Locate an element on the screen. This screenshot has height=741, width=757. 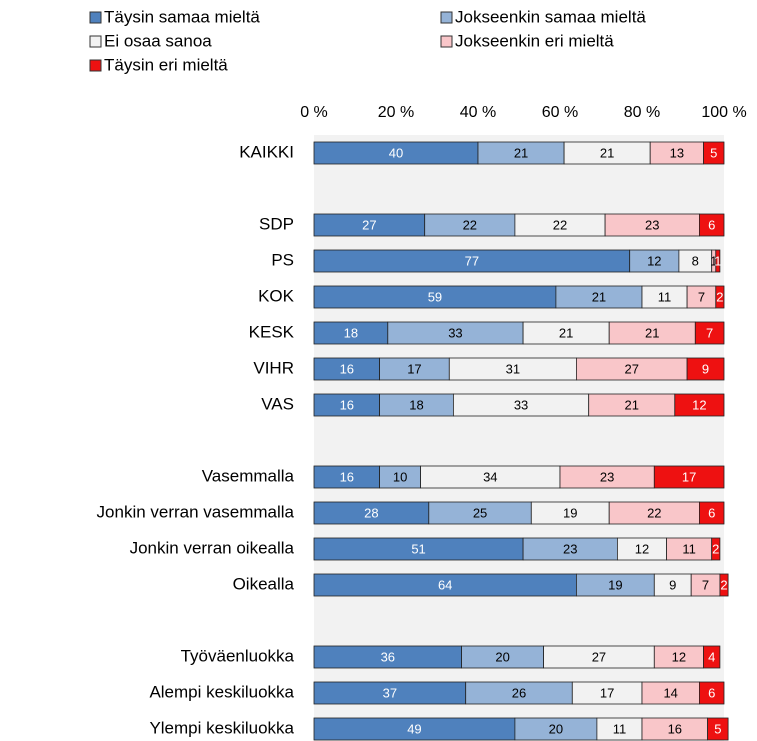
data-label: 4 is located at coordinates (711, 656).